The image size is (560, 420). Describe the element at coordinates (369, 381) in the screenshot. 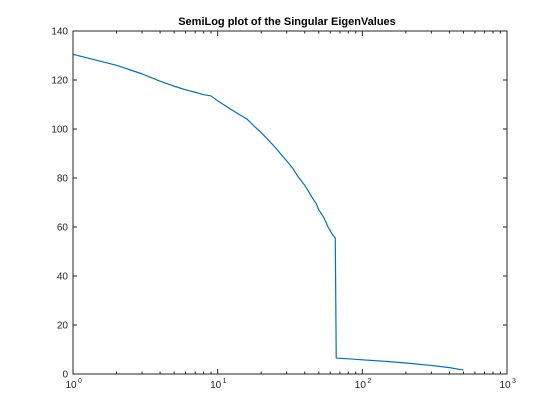

I see `x-tick-exponent: 2` at that location.